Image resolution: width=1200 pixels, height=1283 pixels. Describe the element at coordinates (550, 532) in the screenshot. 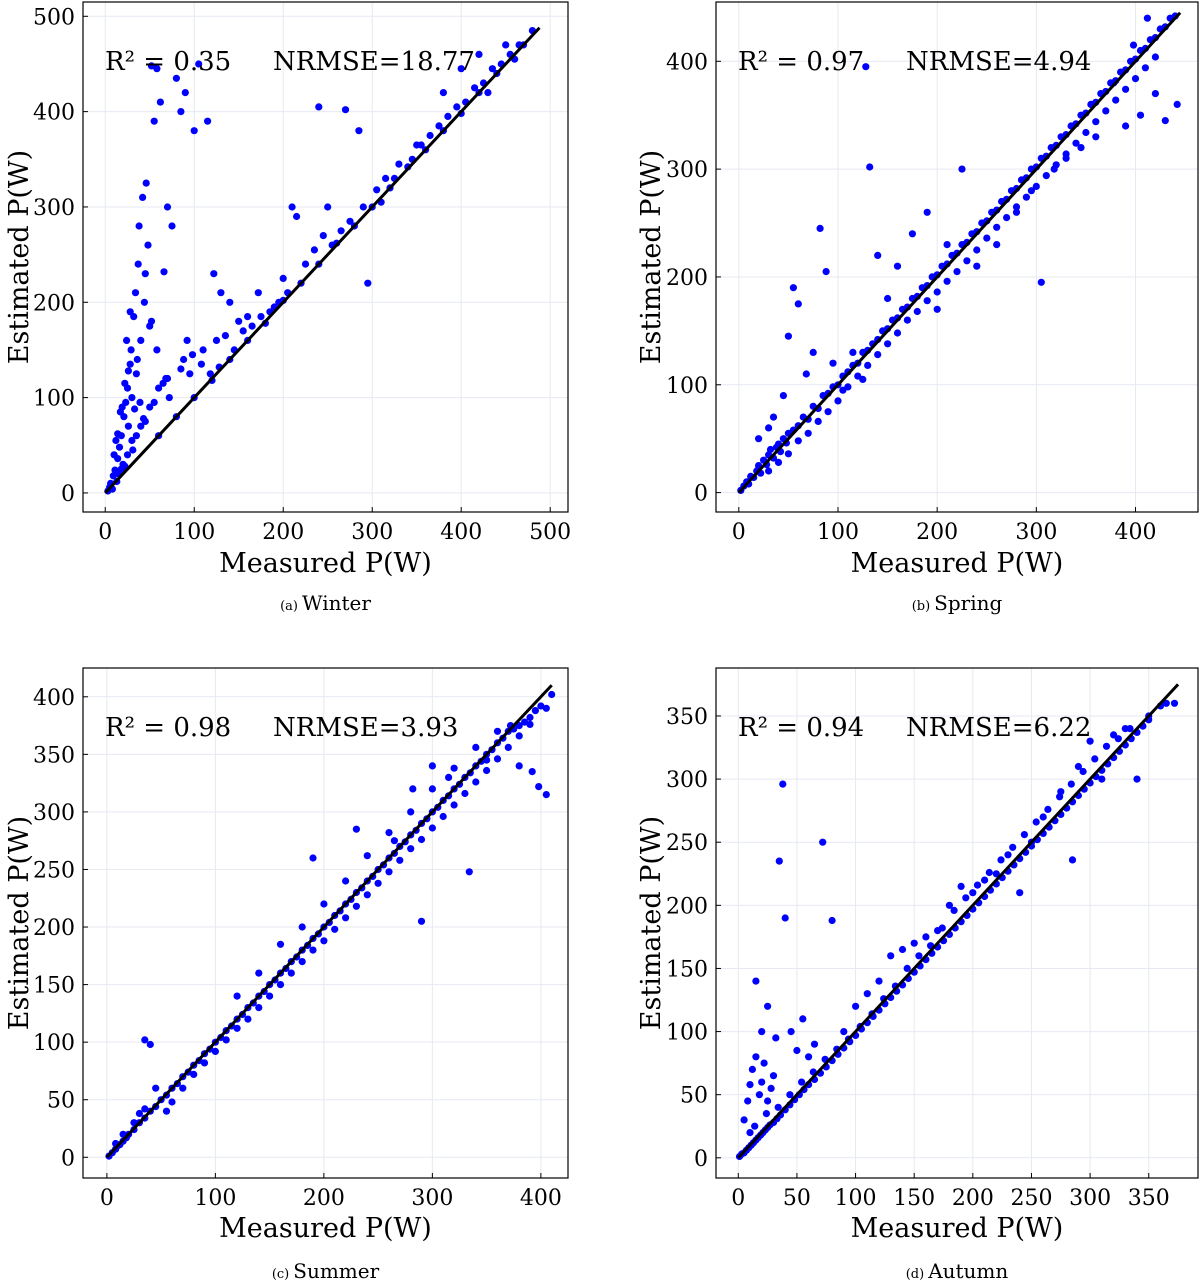

I see `x-tick-label: 500` at that location.